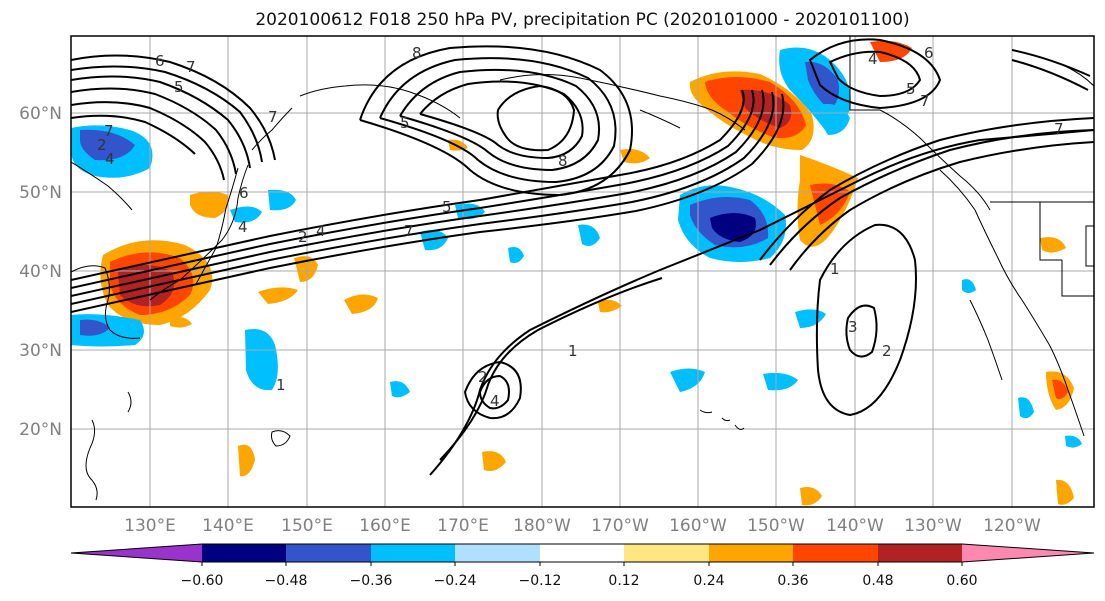 This screenshot has width=1105, height=601. What do you see at coordinates (463, 526) in the screenshot?
I see `lon-label: 170°E` at bounding box center [463, 526].